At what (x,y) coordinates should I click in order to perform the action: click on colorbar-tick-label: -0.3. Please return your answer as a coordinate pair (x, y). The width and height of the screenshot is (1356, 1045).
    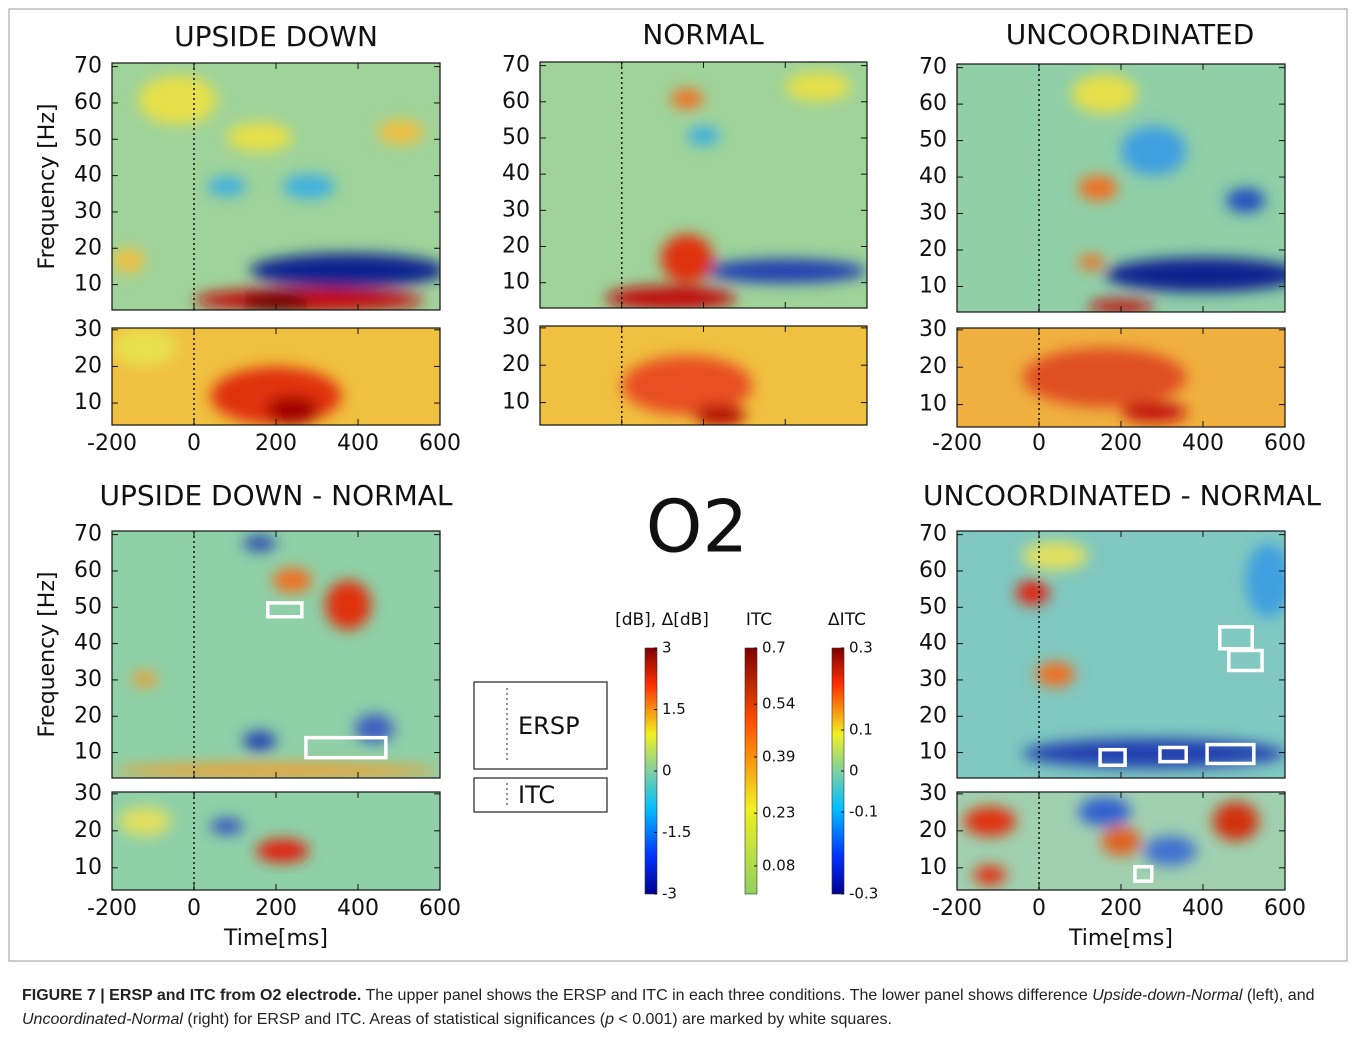
    Looking at the image, I should click on (863, 894).